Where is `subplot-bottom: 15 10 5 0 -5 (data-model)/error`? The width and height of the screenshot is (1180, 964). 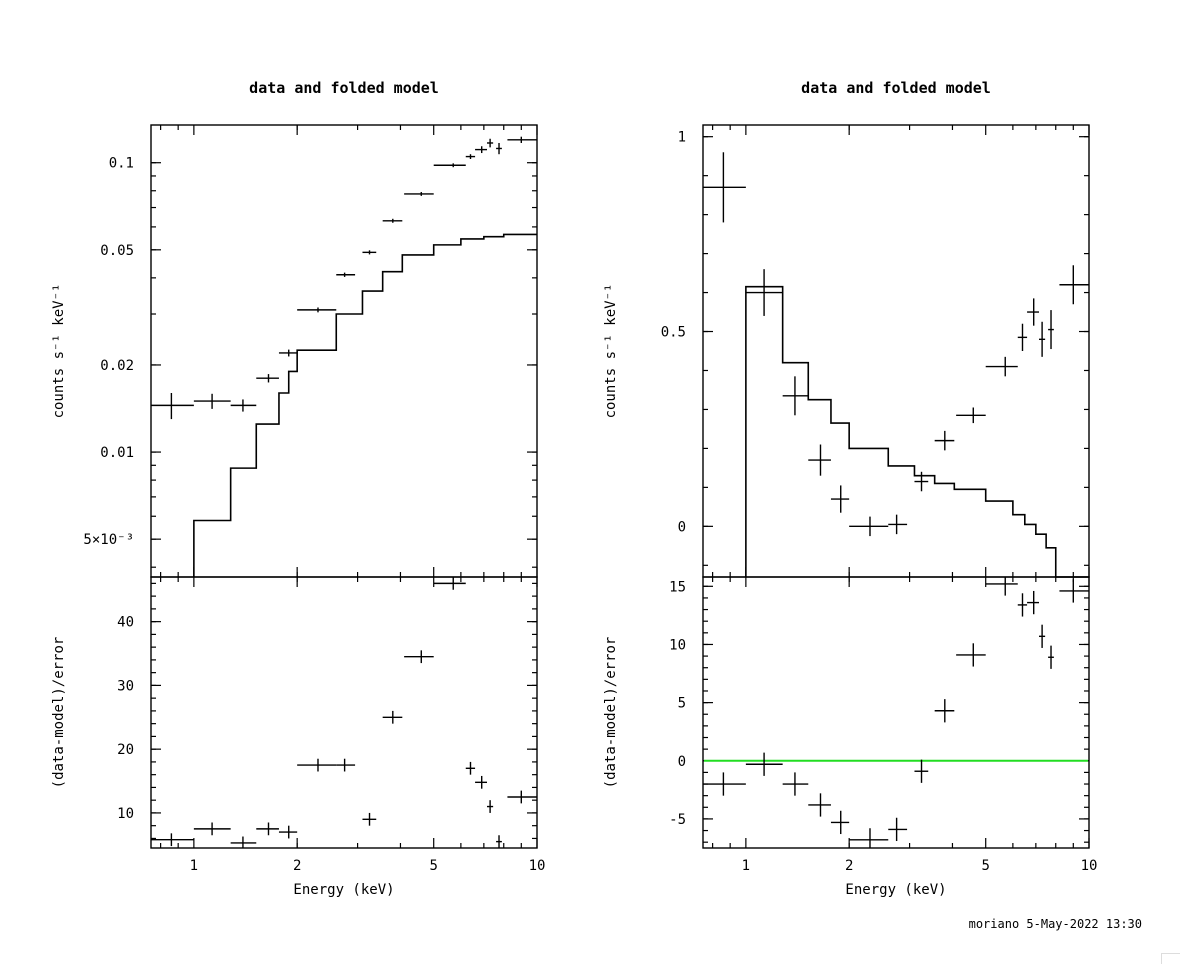 subplot-bottom: 15 10 5 0 -5 (data-model)/error is located at coordinates (846, 712).